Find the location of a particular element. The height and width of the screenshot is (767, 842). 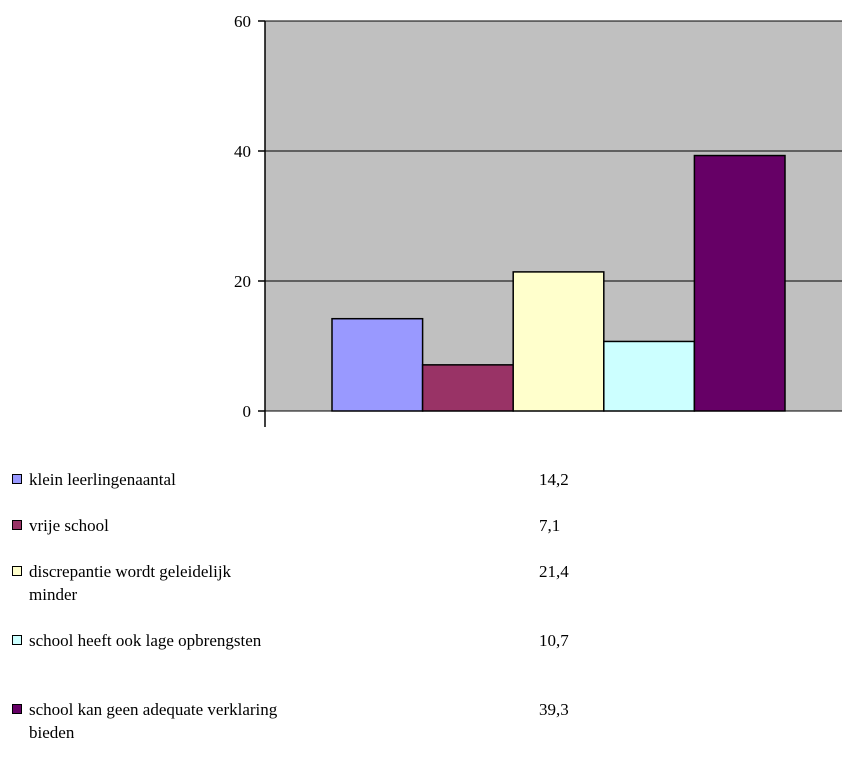

legend-value: 14,2 is located at coordinates (554, 479).